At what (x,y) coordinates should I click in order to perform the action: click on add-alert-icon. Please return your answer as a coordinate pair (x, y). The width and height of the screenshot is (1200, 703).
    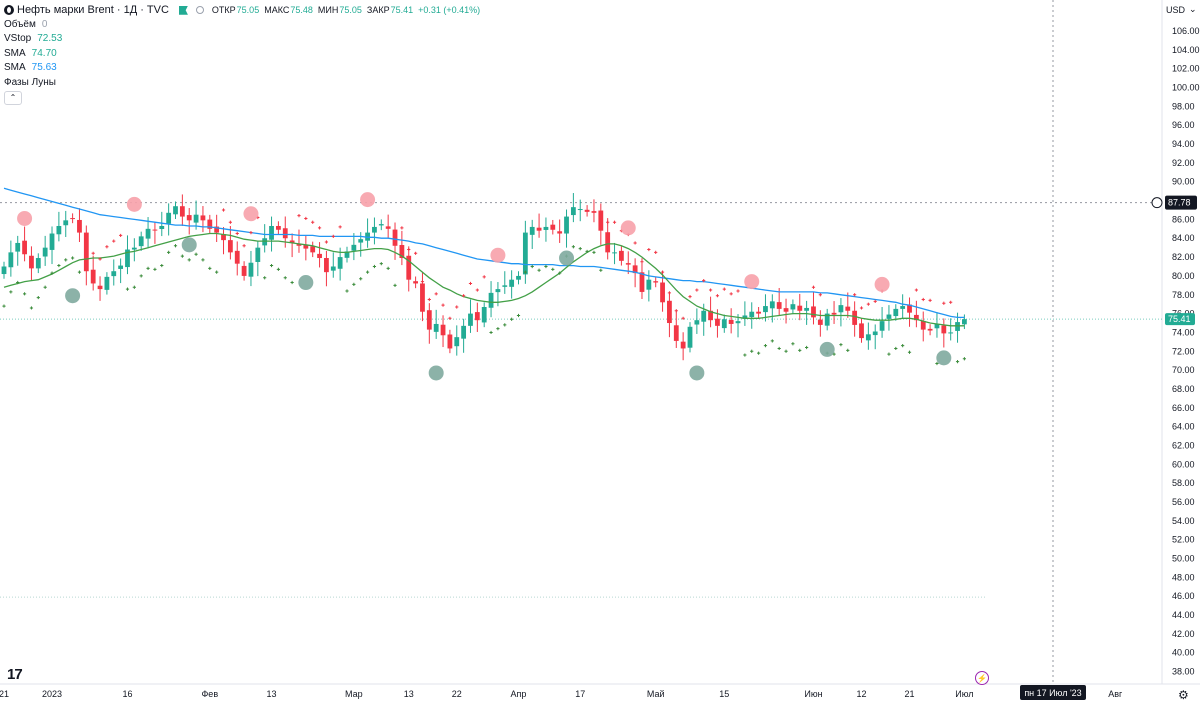
    Looking at the image, I should click on (1157, 203).